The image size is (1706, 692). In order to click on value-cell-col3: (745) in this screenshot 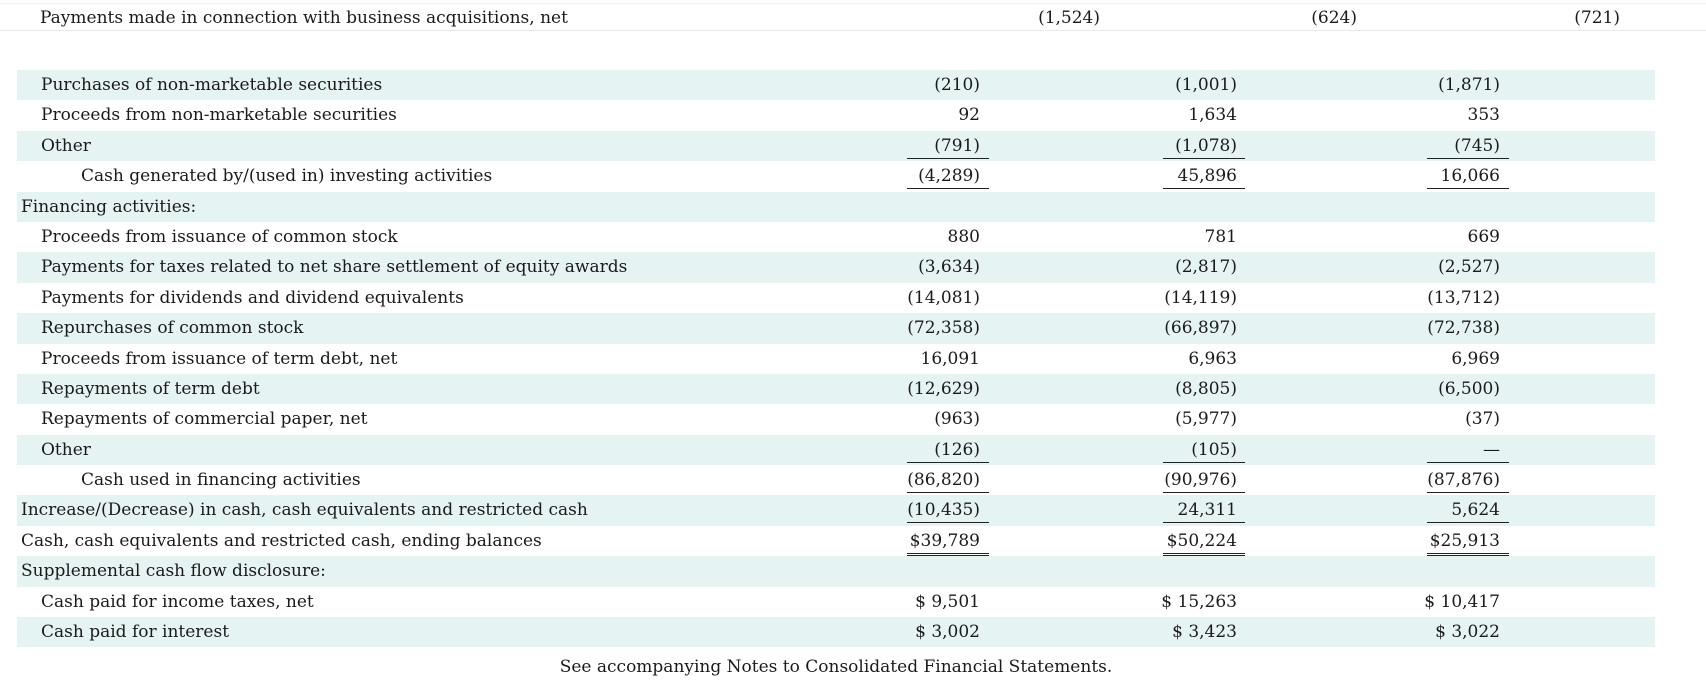, I will do `click(1477, 145)`.